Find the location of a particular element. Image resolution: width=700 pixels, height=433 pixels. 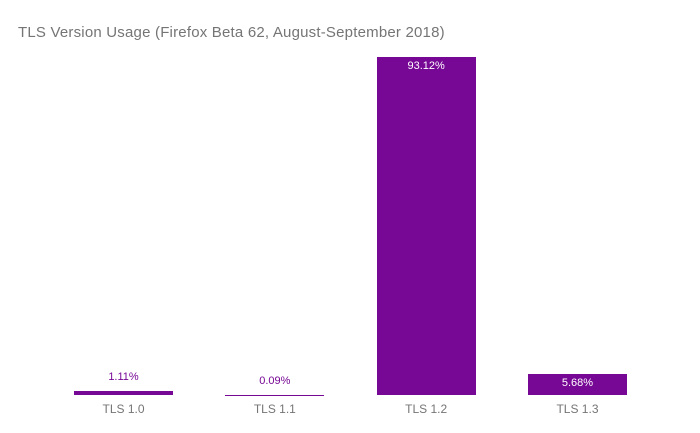

bar-value-label: 1.11% is located at coordinates (123, 376).